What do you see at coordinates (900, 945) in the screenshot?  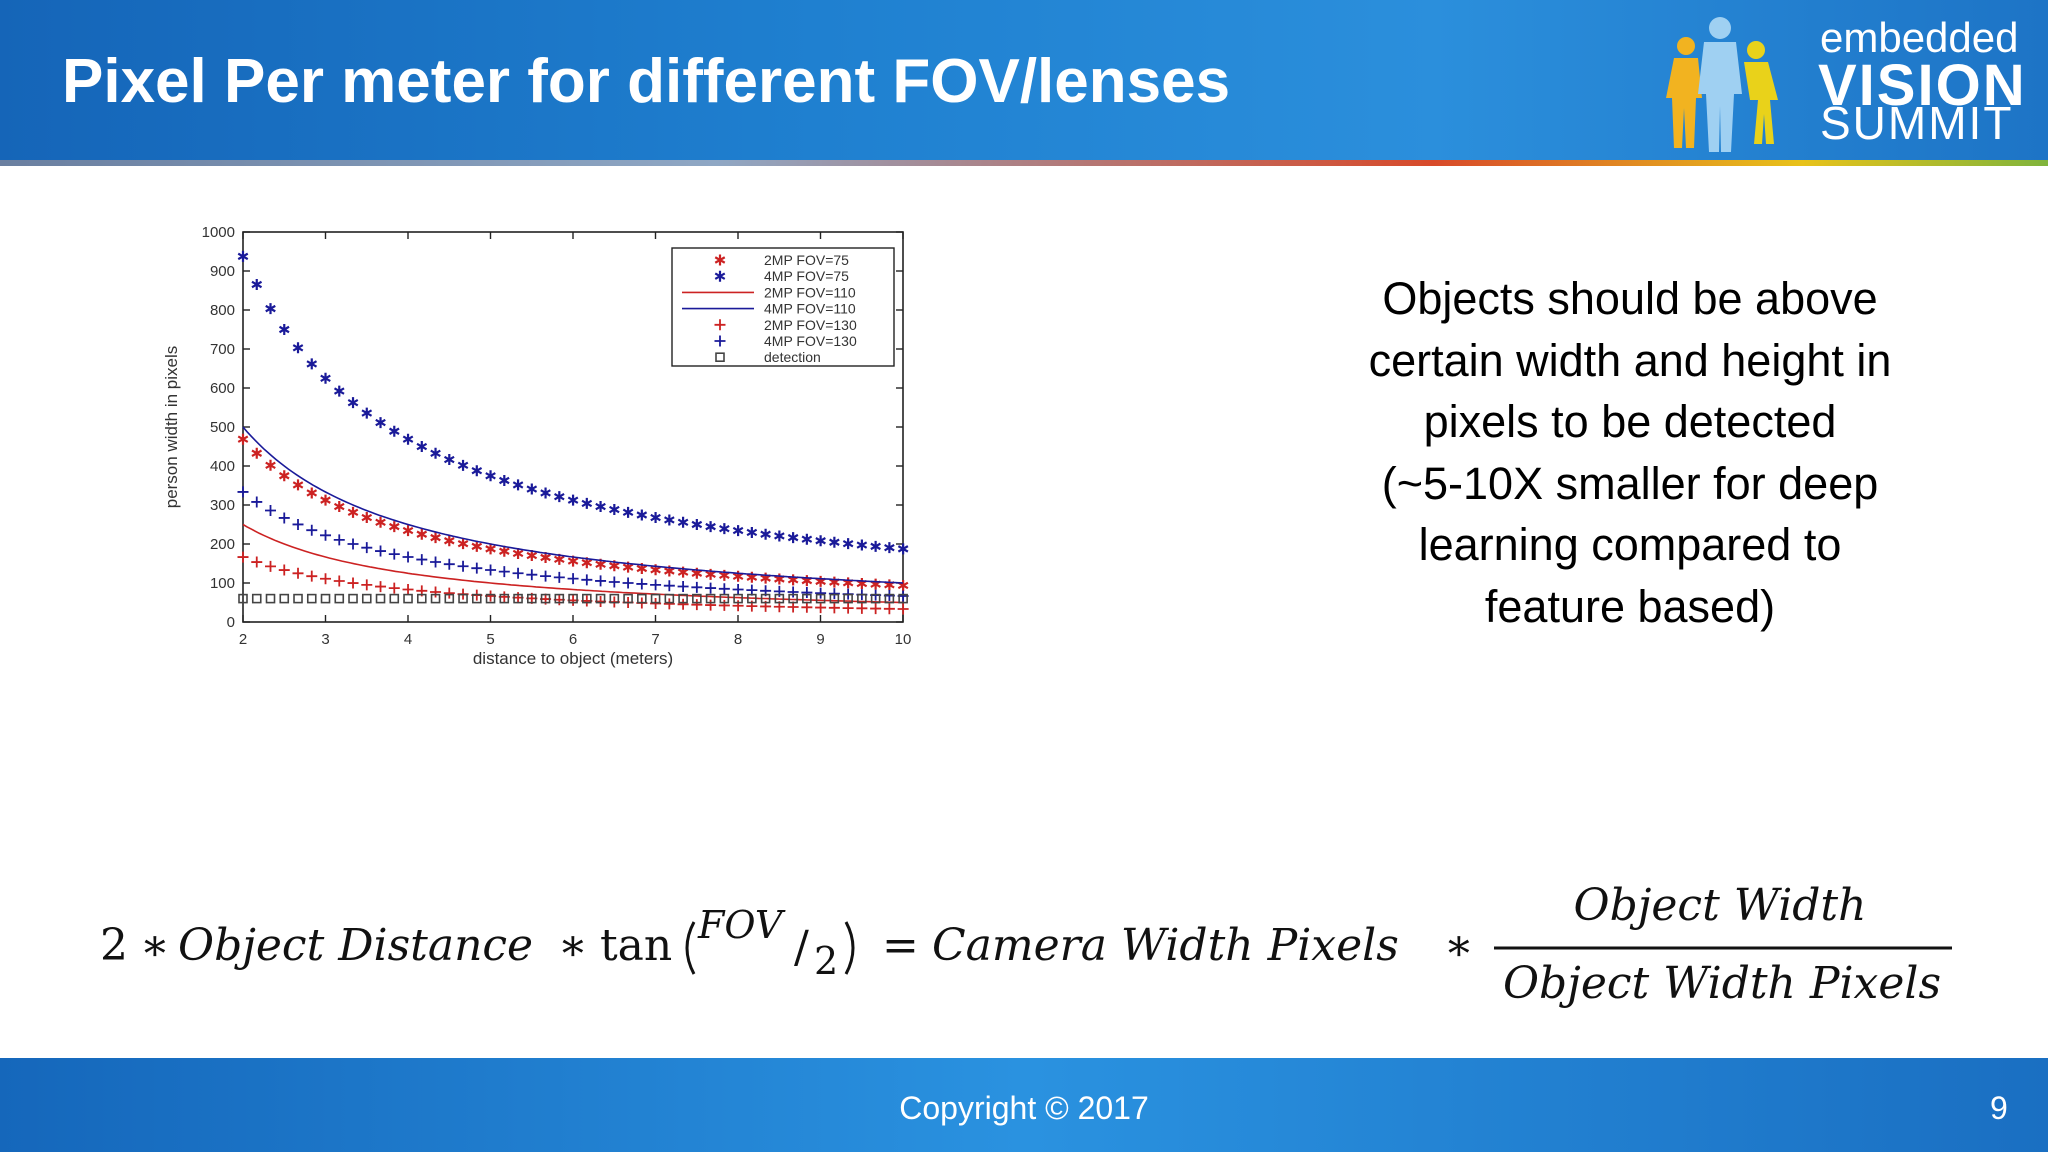 I see `formula-equals: =` at bounding box center [900, 945].